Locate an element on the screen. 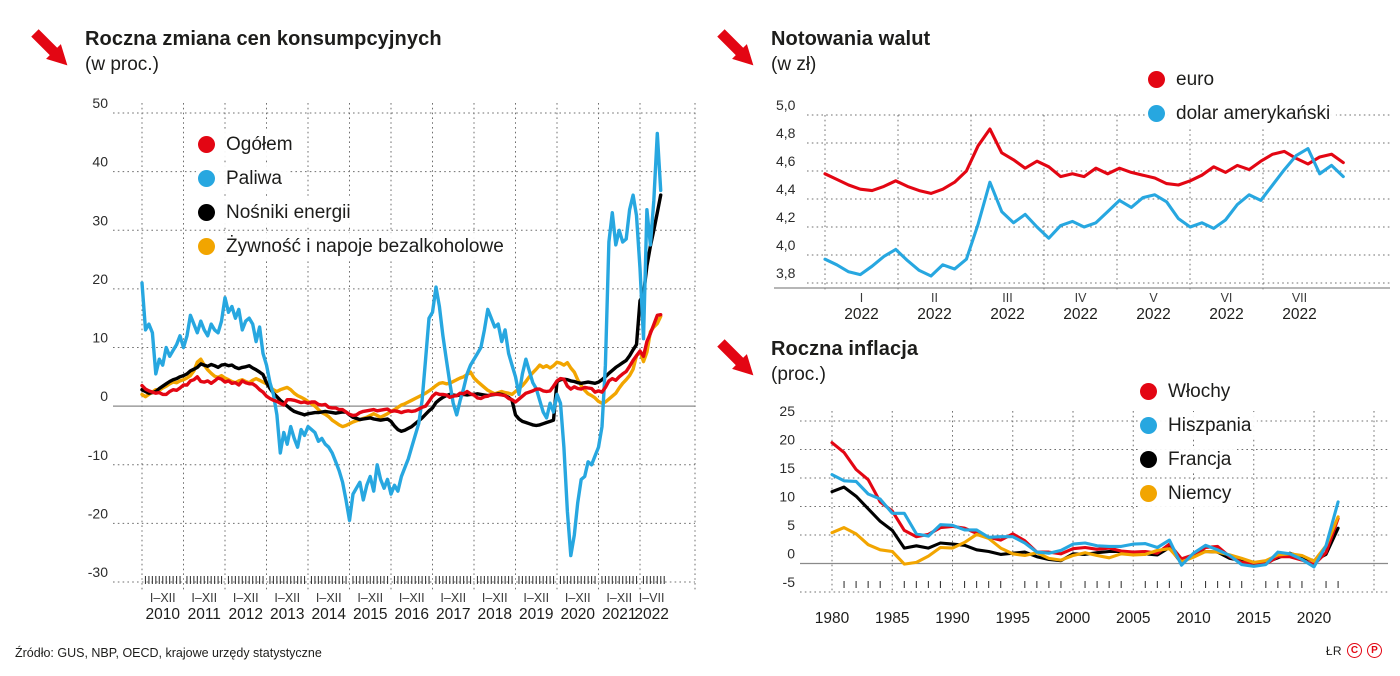 This screenshot has width=1400, height=676. legend-label: Hiszpania is located at coordinates (1210, 425).